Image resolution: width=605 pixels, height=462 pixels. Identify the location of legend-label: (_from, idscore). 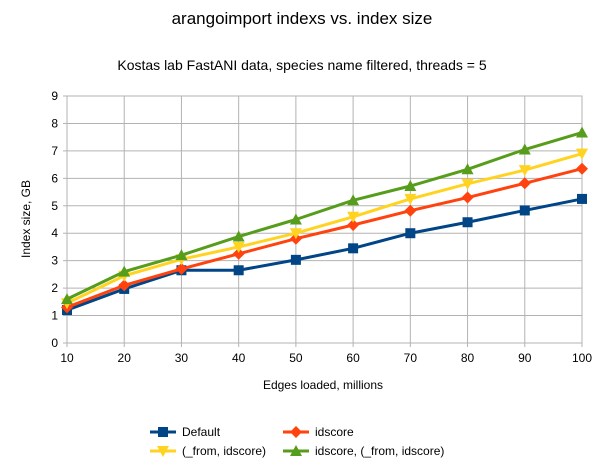
(224, 451).